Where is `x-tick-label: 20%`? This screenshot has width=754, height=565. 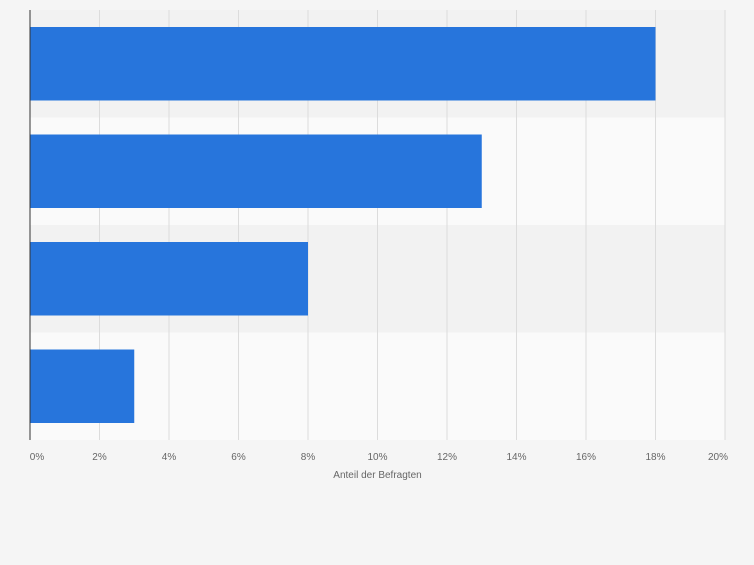
x-tick-label: 20% is located at coordinates (718, 457).